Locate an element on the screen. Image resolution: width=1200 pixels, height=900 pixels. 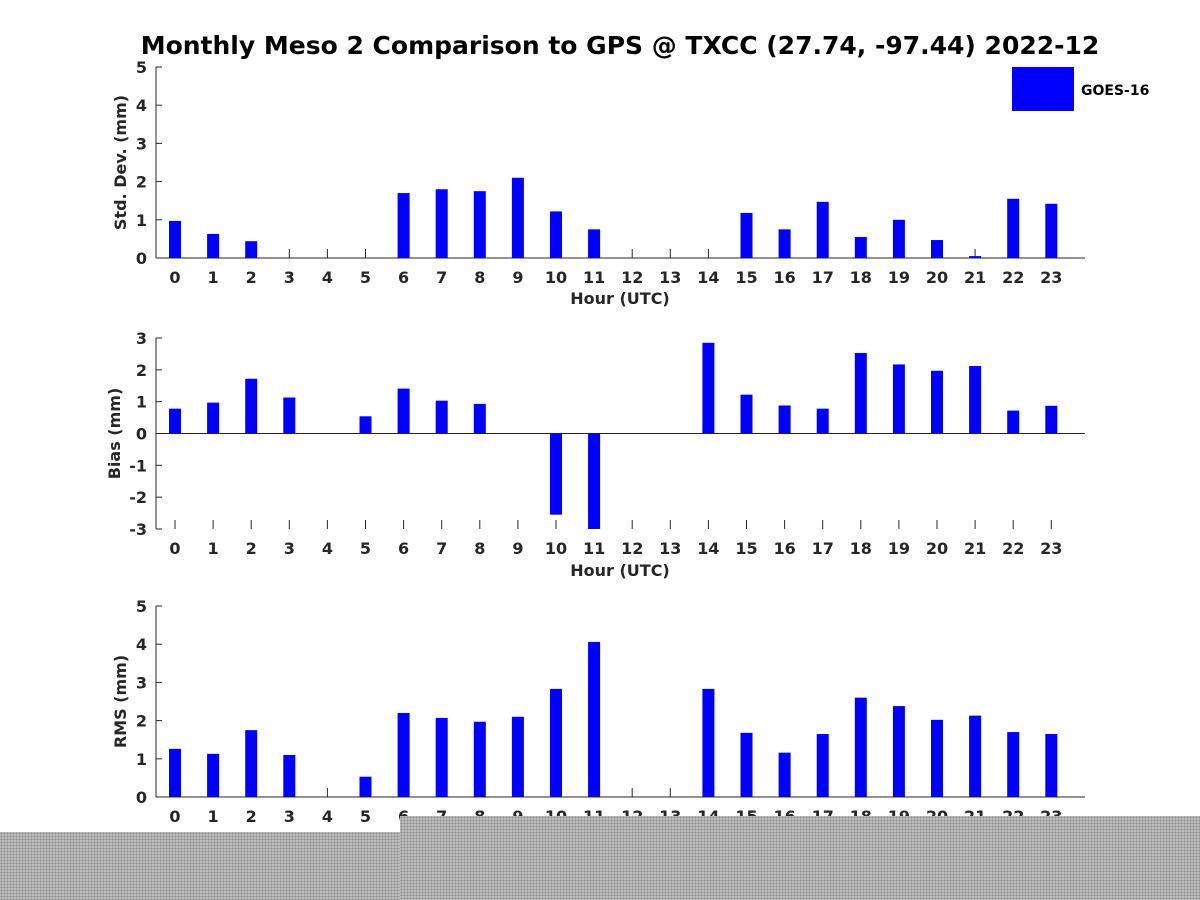
std-dev-x-tick-label: 17 is located at coordinates (823, 277).